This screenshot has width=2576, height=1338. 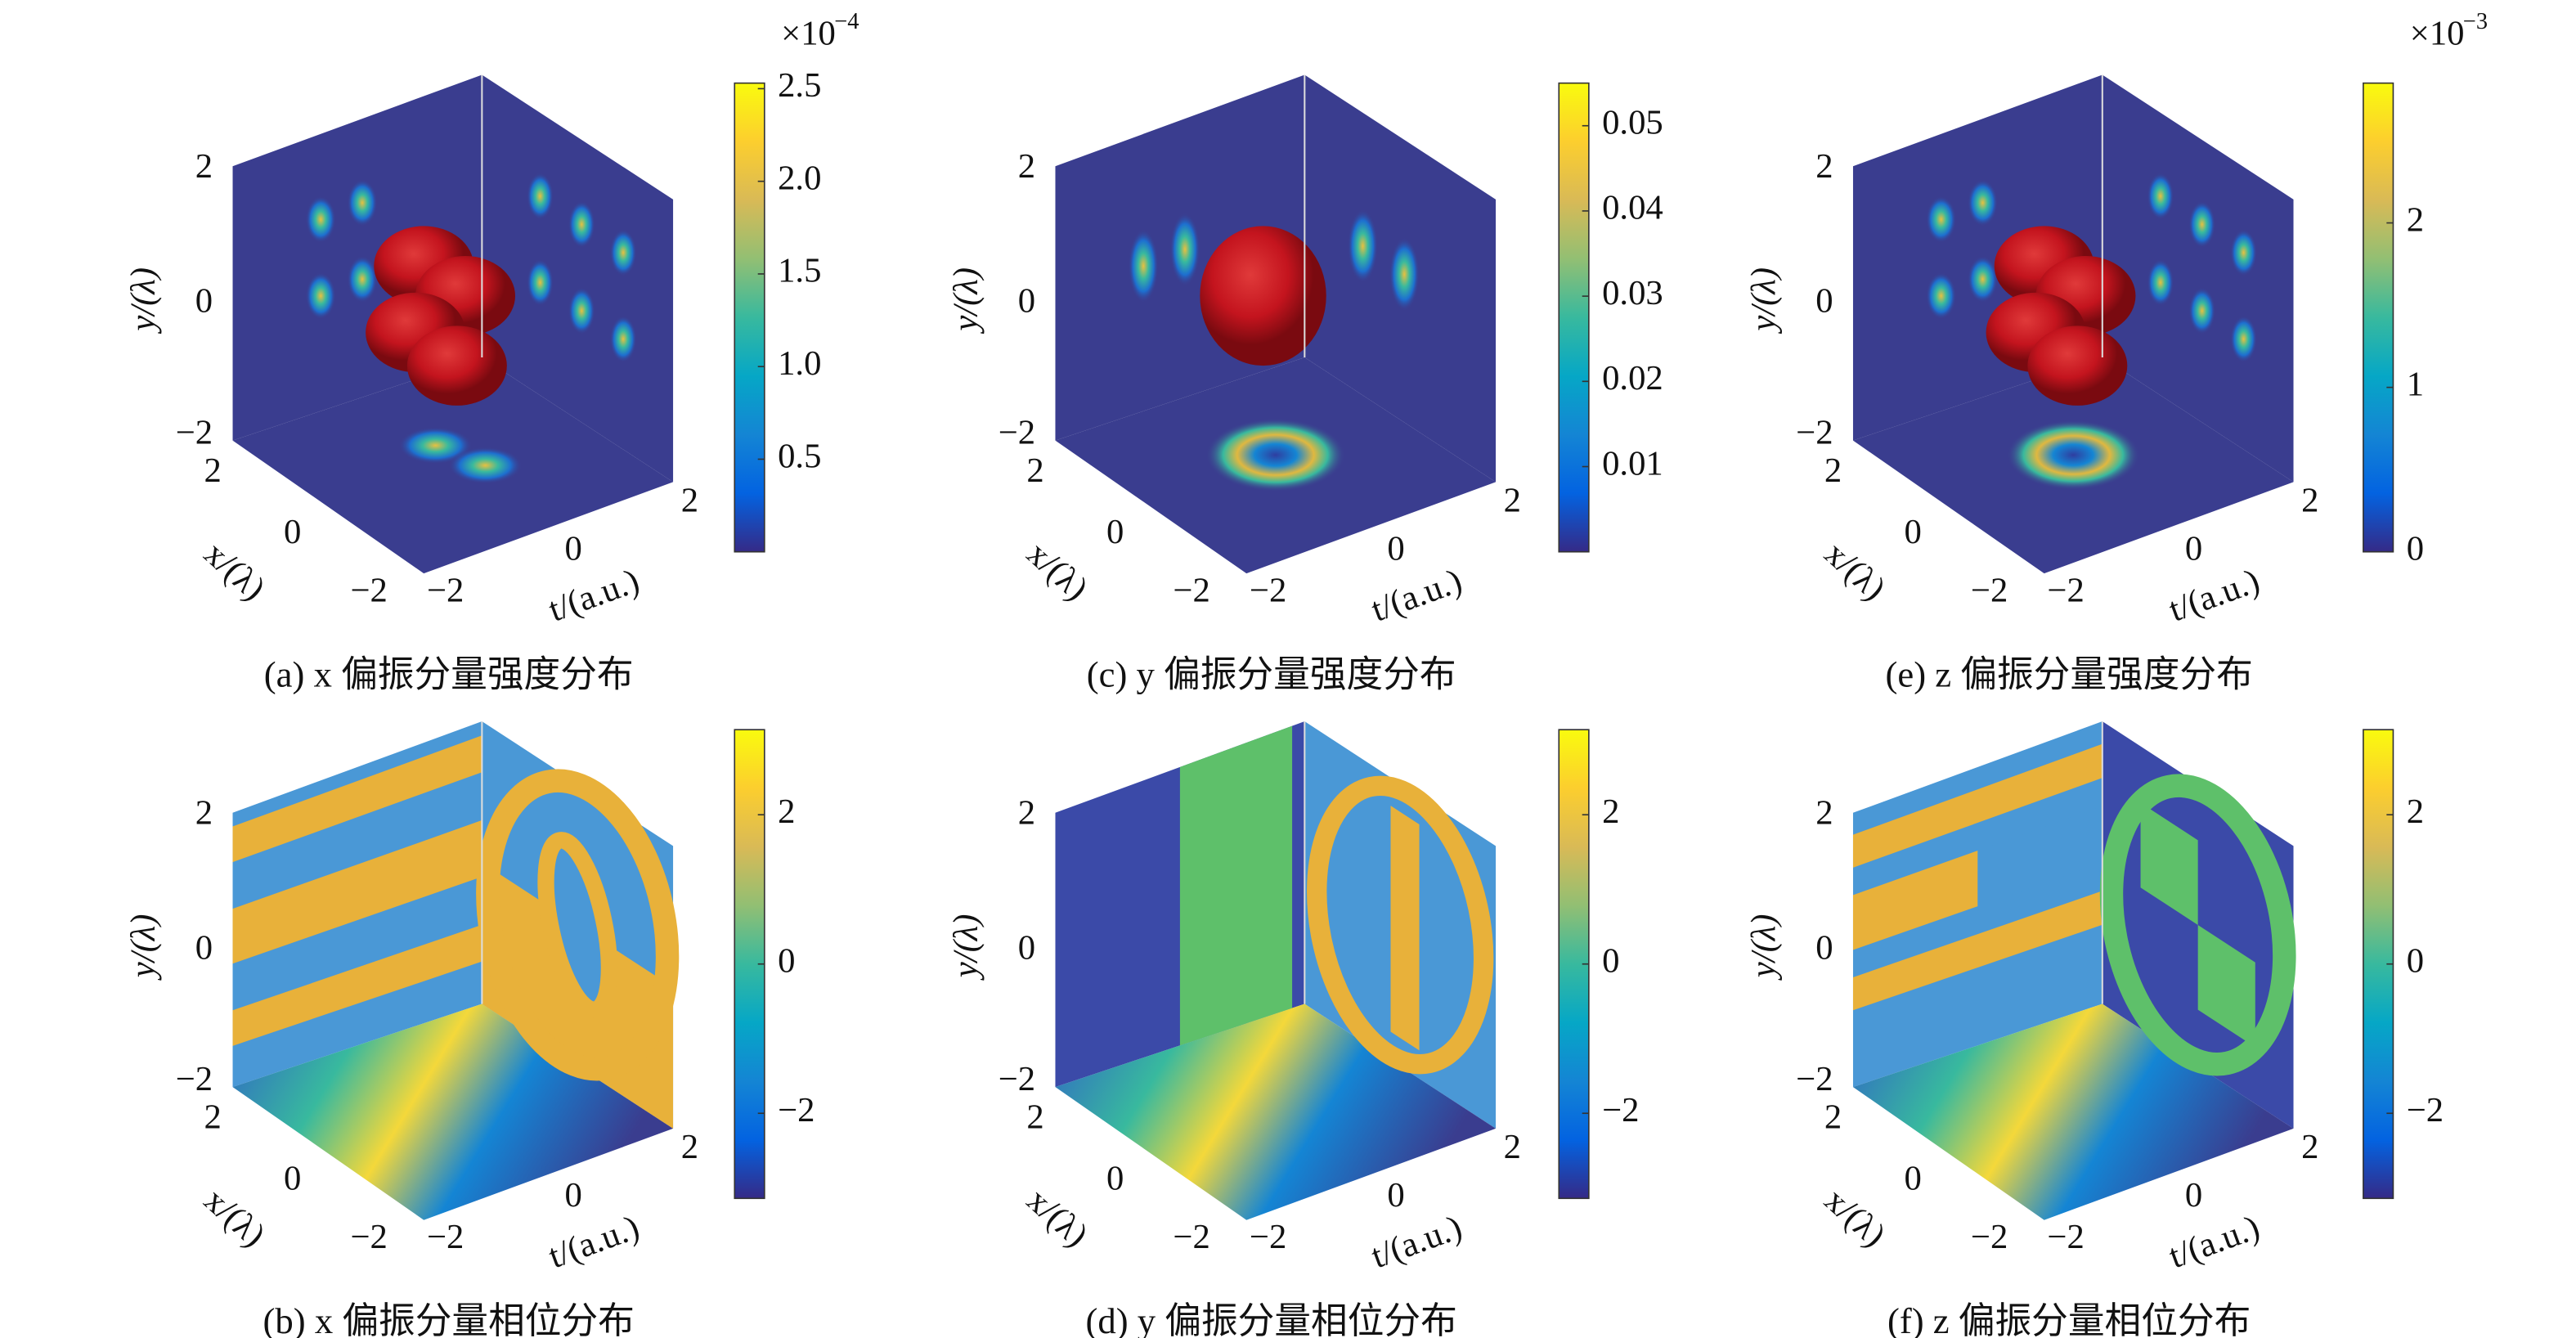 What do you see at coordinates (449, 1319) in the screenshot?
I see `caption: (b) x 偏振分量相位分布` at bounding box center [449, 1319].